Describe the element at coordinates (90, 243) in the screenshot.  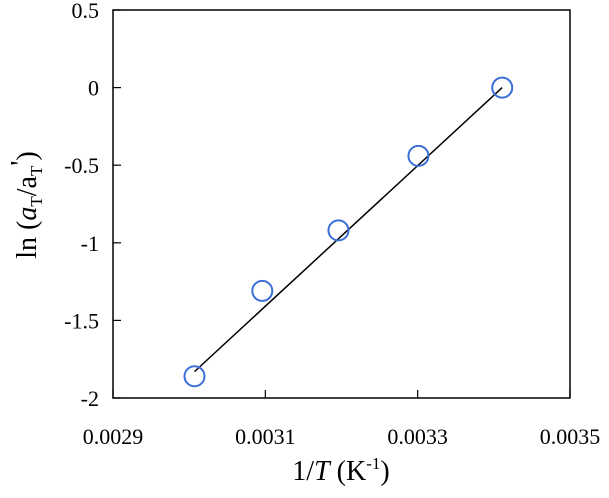
I see `y-tick-label: -1` at that location.